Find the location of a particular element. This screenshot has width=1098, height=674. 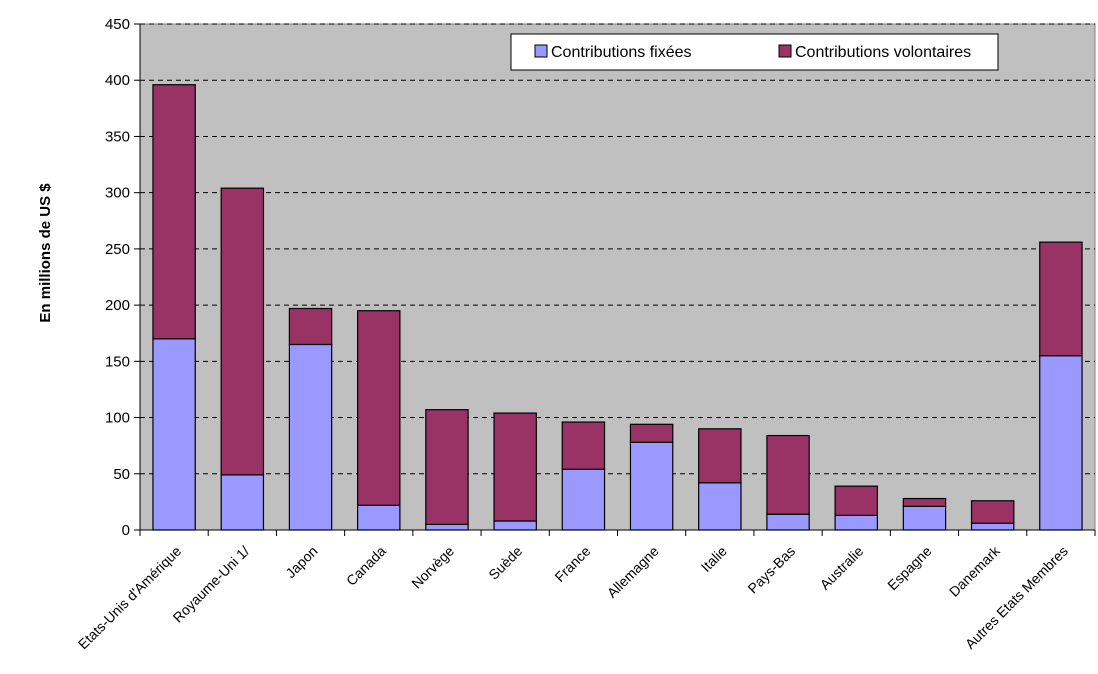

x-category-label: Japon is located at coordinates (301, 562).